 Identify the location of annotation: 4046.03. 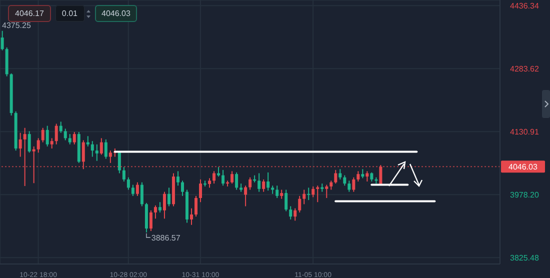
(116, 13).